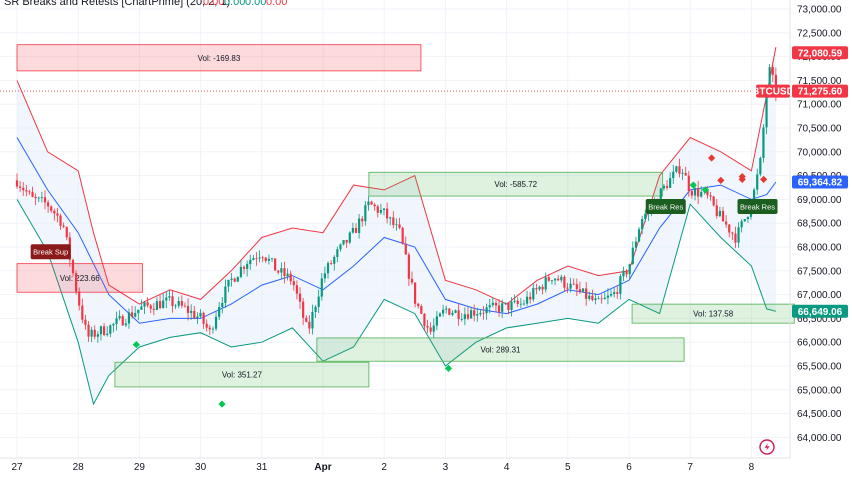  What do you see at coordinates (819, 33) in the screenshot?
I see `y-tick-label: 72,500.00` at bounding box center [819, 33].